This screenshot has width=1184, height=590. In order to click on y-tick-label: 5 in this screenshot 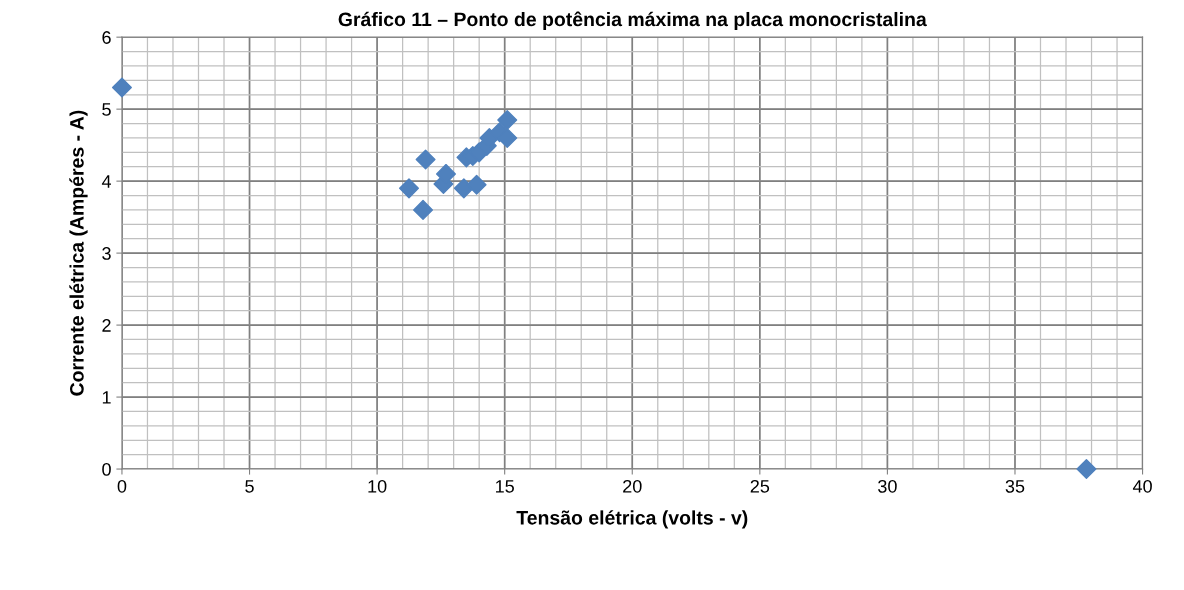, I will do `click(106, 109)`.